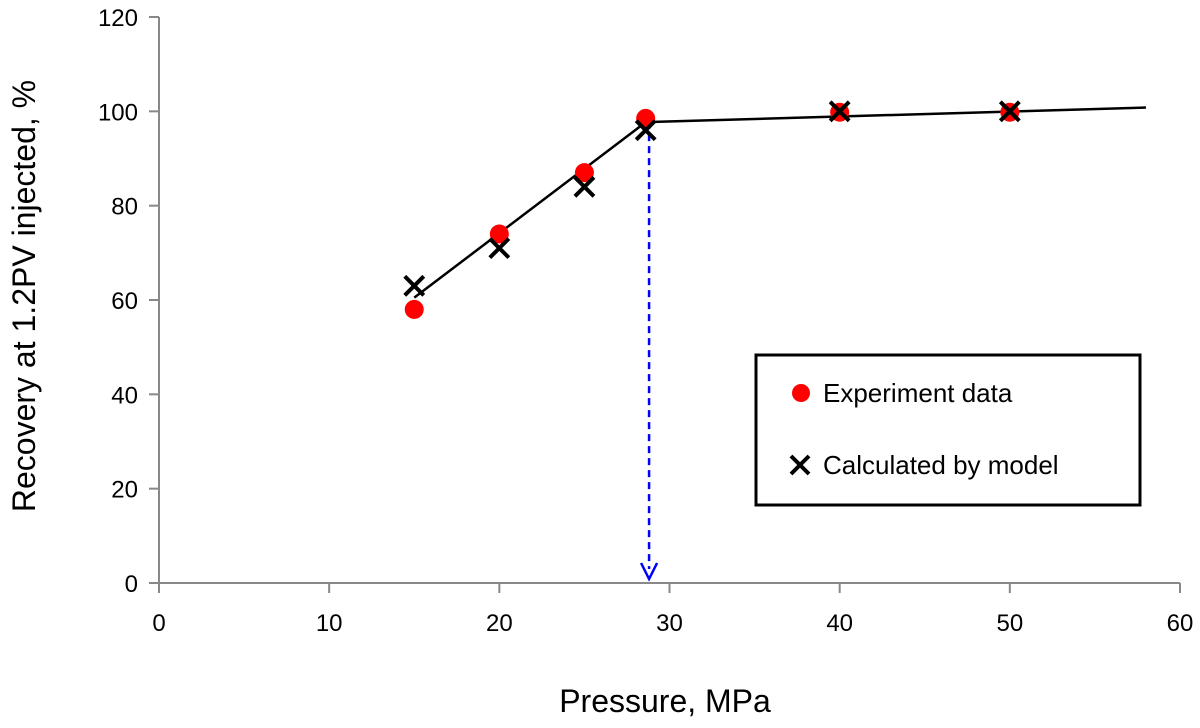 The image size is (1200, 728). Describe the element at coordinates (158, 623) in the screenshot. I see `x-tick-label: 0` at that location.